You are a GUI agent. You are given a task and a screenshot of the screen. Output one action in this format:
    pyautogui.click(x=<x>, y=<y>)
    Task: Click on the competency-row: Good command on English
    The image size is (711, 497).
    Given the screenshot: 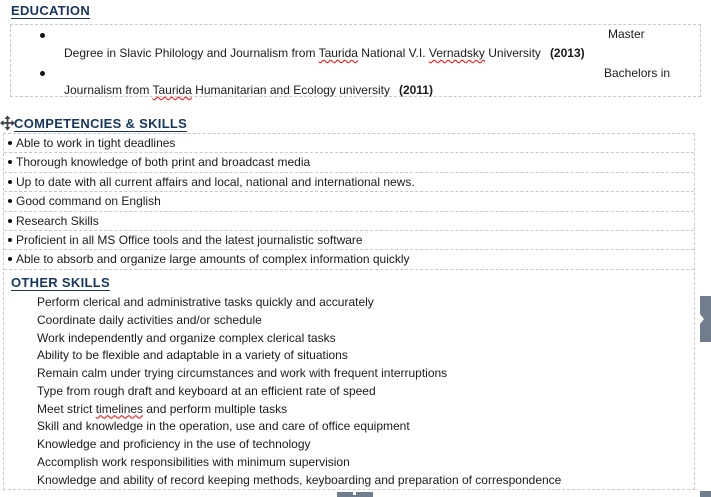 What is the action you would take?
    pyautogui.click(x=349, y=202)
    